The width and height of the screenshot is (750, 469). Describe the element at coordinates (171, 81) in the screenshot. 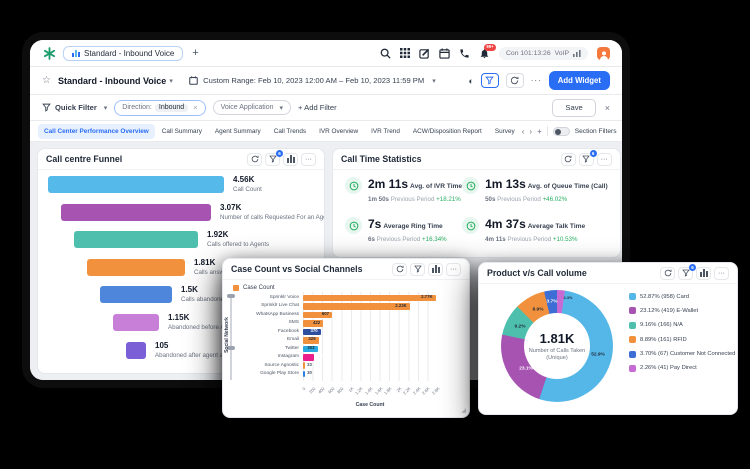

I see `board-chevron-down-icon: ▾` at that location.